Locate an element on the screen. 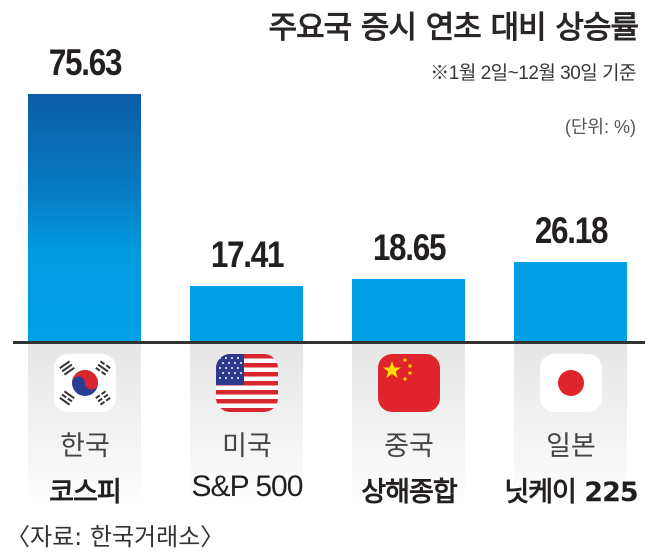  bar-nikkei is located at coordinates (570, 302).